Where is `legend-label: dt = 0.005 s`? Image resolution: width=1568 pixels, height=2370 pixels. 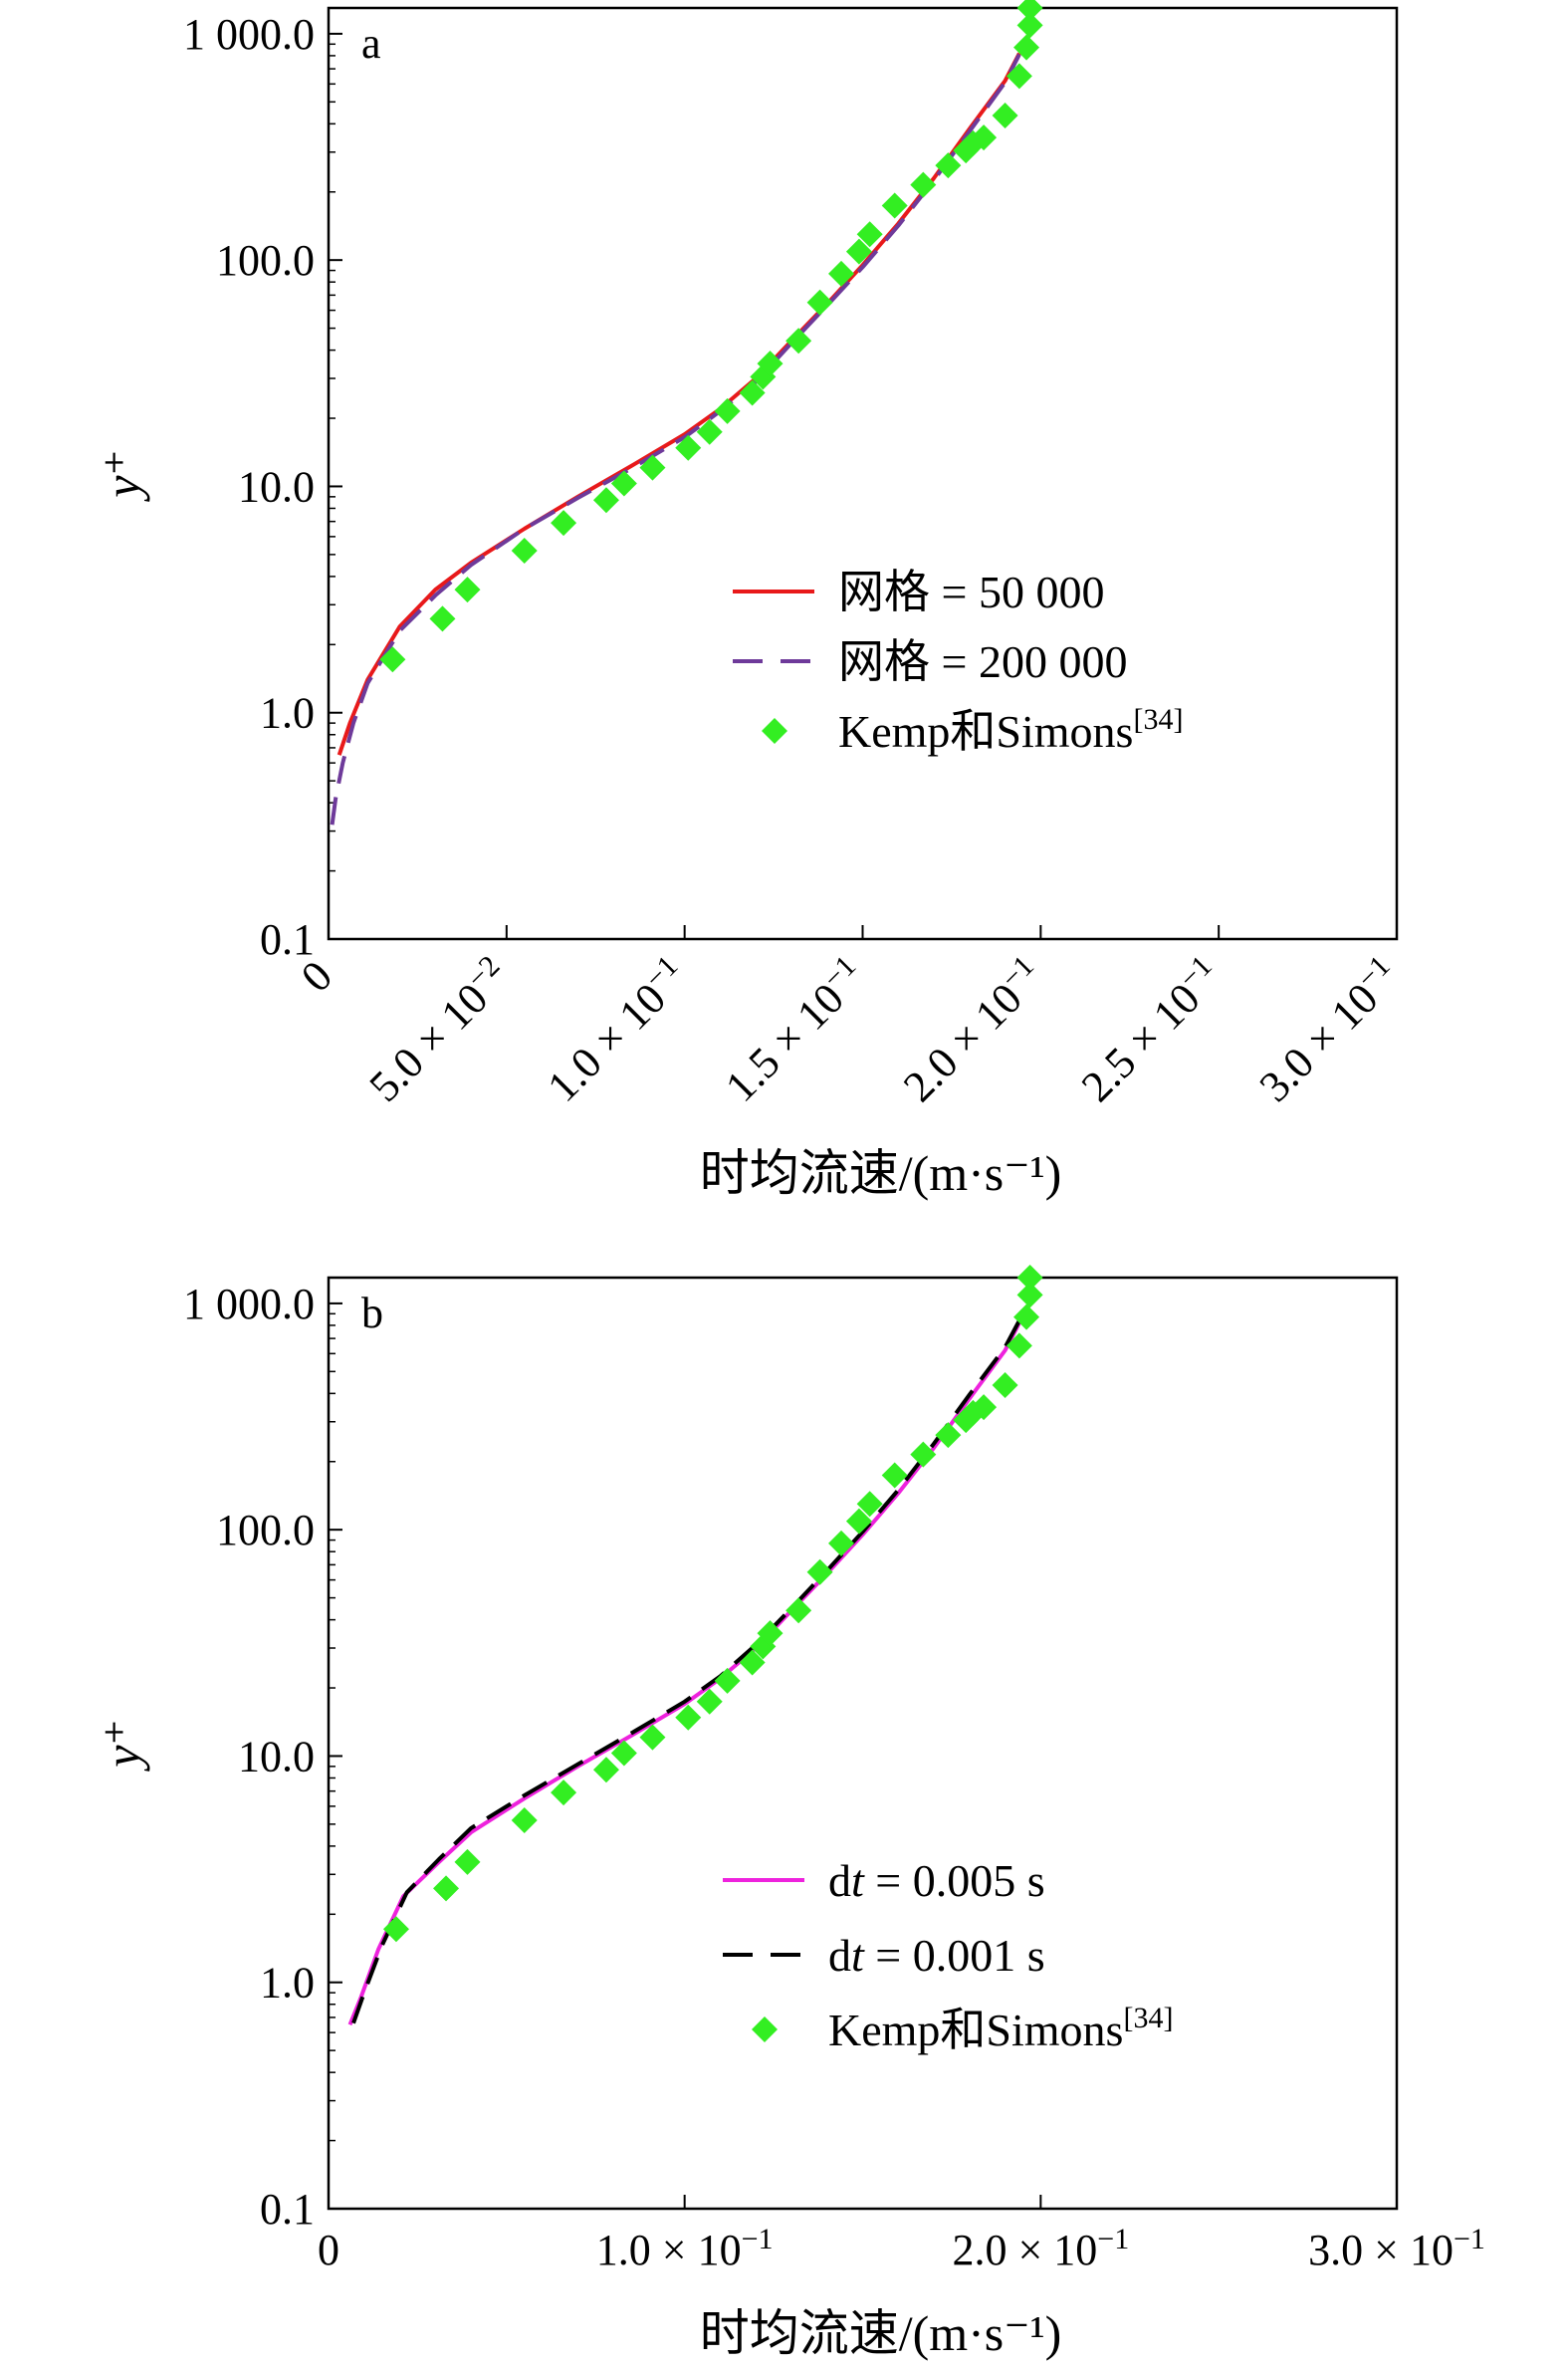 legend-label: dt = 0.005 s is located at coordinates (937, 1880).